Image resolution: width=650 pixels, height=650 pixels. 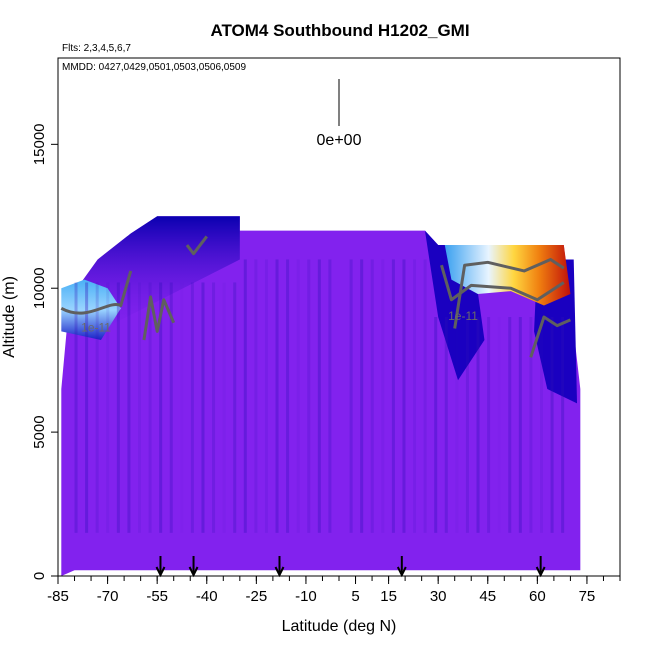 I want to click on y-tick-label: 5000, so click(x=39, y=431).